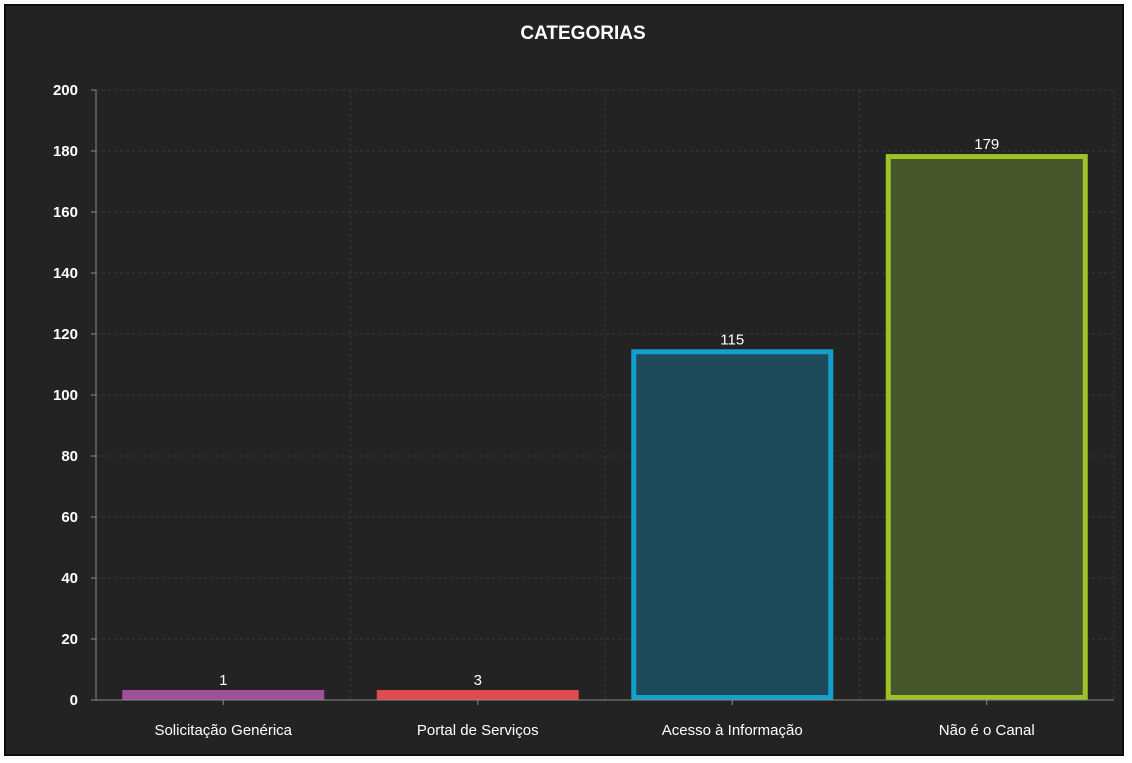 This screenshot has height=763, width=1132. What do you see at coordinates (732, 730) in the screenshot?
I see `x-tick-label: Acesso à Informação` at bounding box center [732, 730].